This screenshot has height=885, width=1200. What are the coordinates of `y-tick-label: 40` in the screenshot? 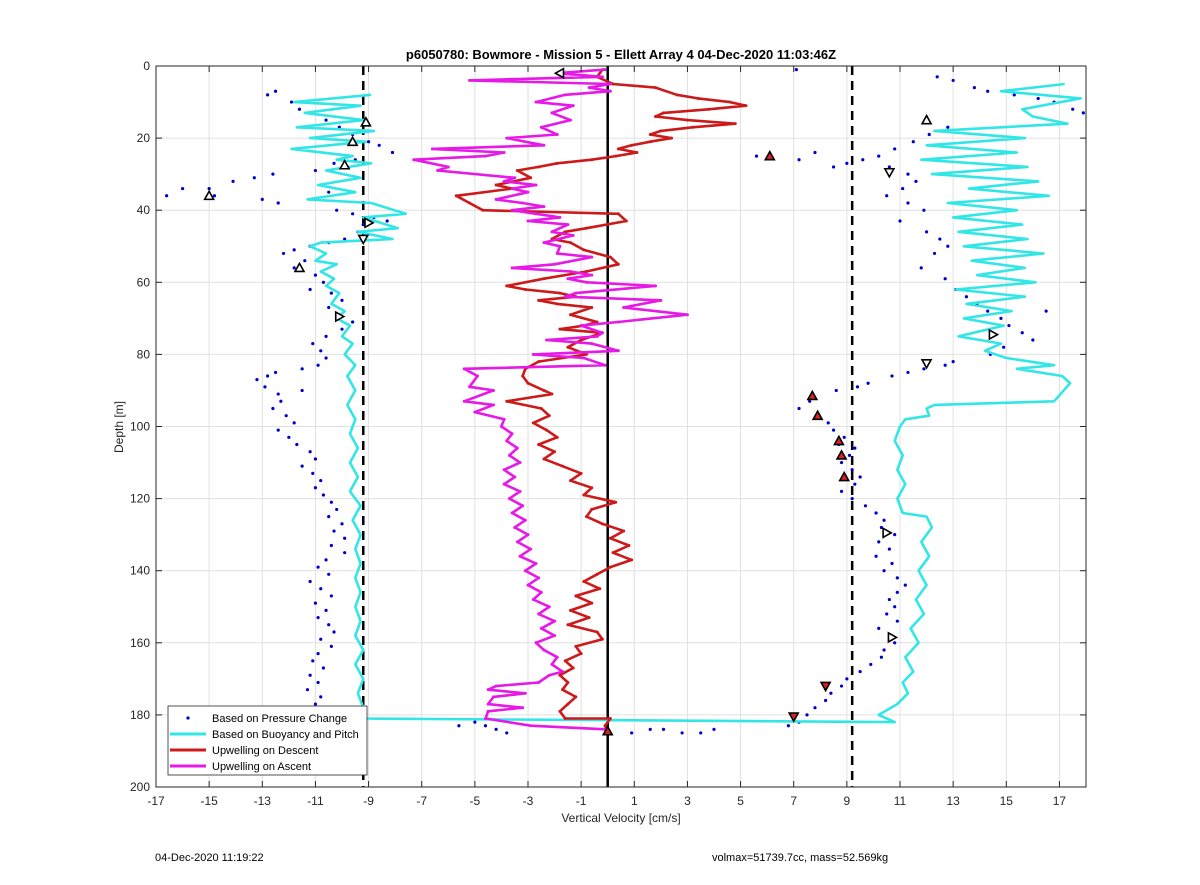 It's located at (144, 210).